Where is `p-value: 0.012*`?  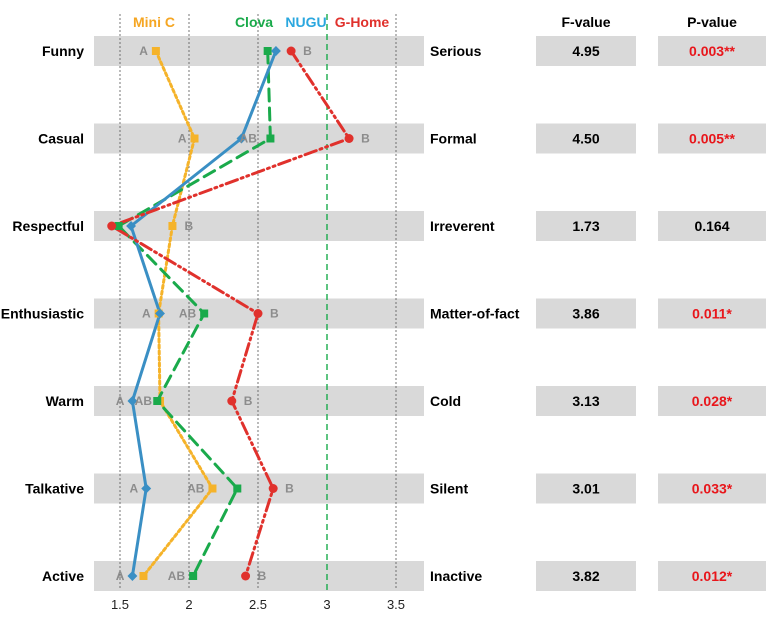
p-value: 0.012* is located at coordinates (712, 576).